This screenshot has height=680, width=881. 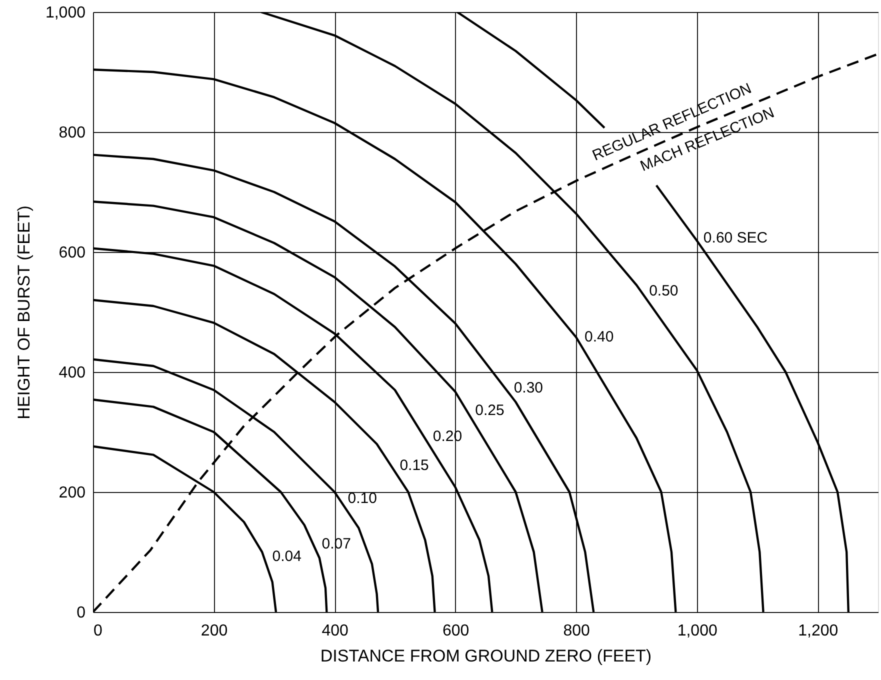 What do you see at coordinates (335, 631) in the screenshot?
I see `x-tick-label: 400` at bounding box center [335, 631].